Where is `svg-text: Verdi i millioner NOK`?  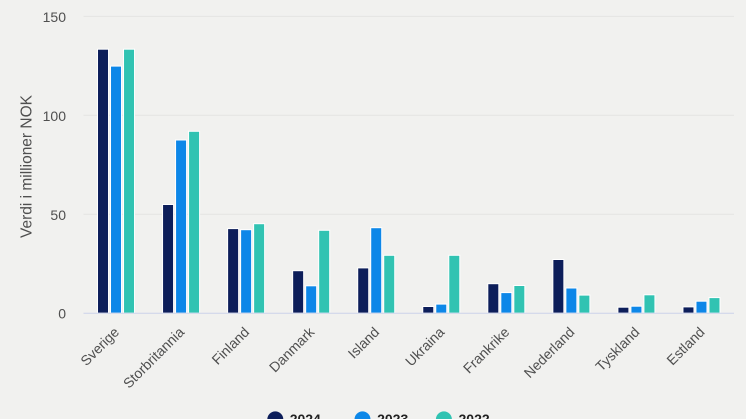
svg-text: Verdi i millioner NOK is located at coordinates (27, 166).